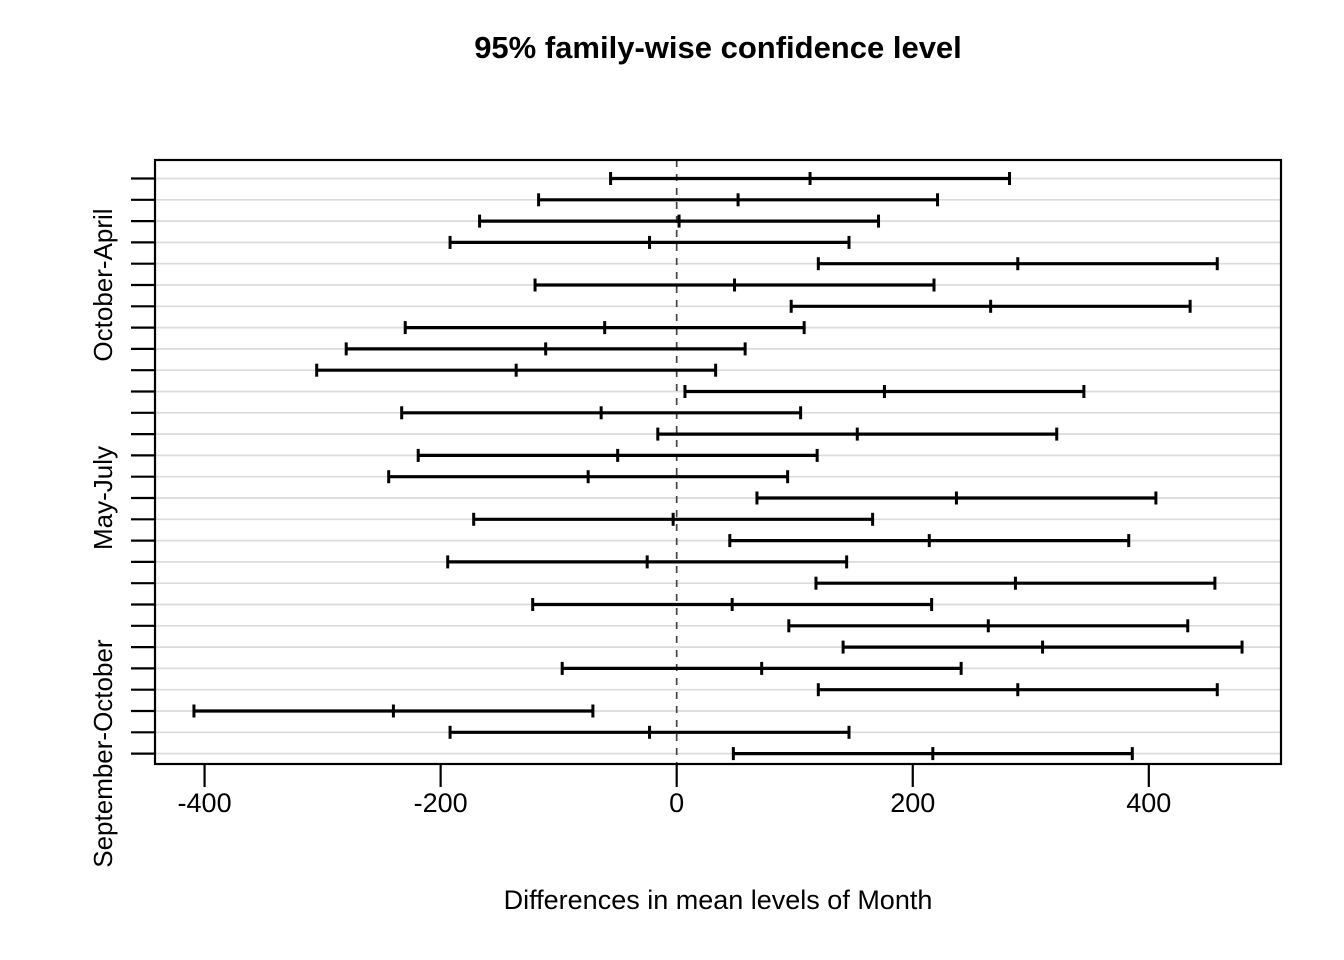 Image resolution: width=1344 pixels, height=960 pixels. I want to click on y-axis-comparison-label: May-July, so click(103, 498).